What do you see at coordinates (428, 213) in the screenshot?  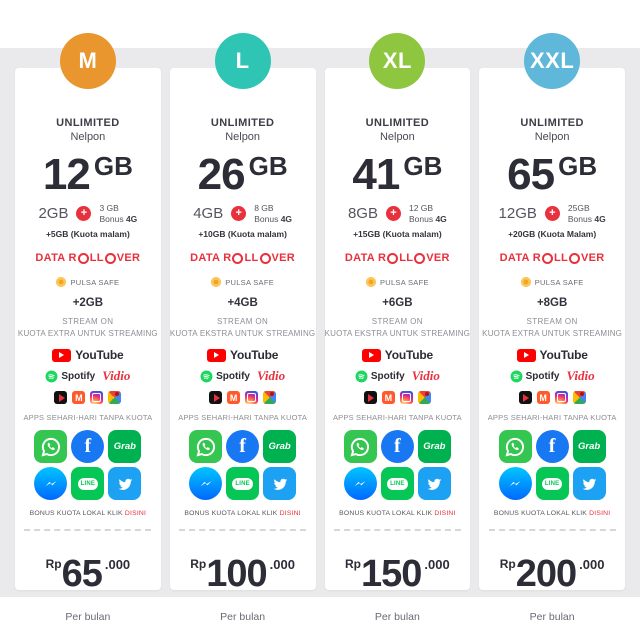 I see `bonus-quota: 12 GB Bonus 4G` at bounding box center [428, 213].